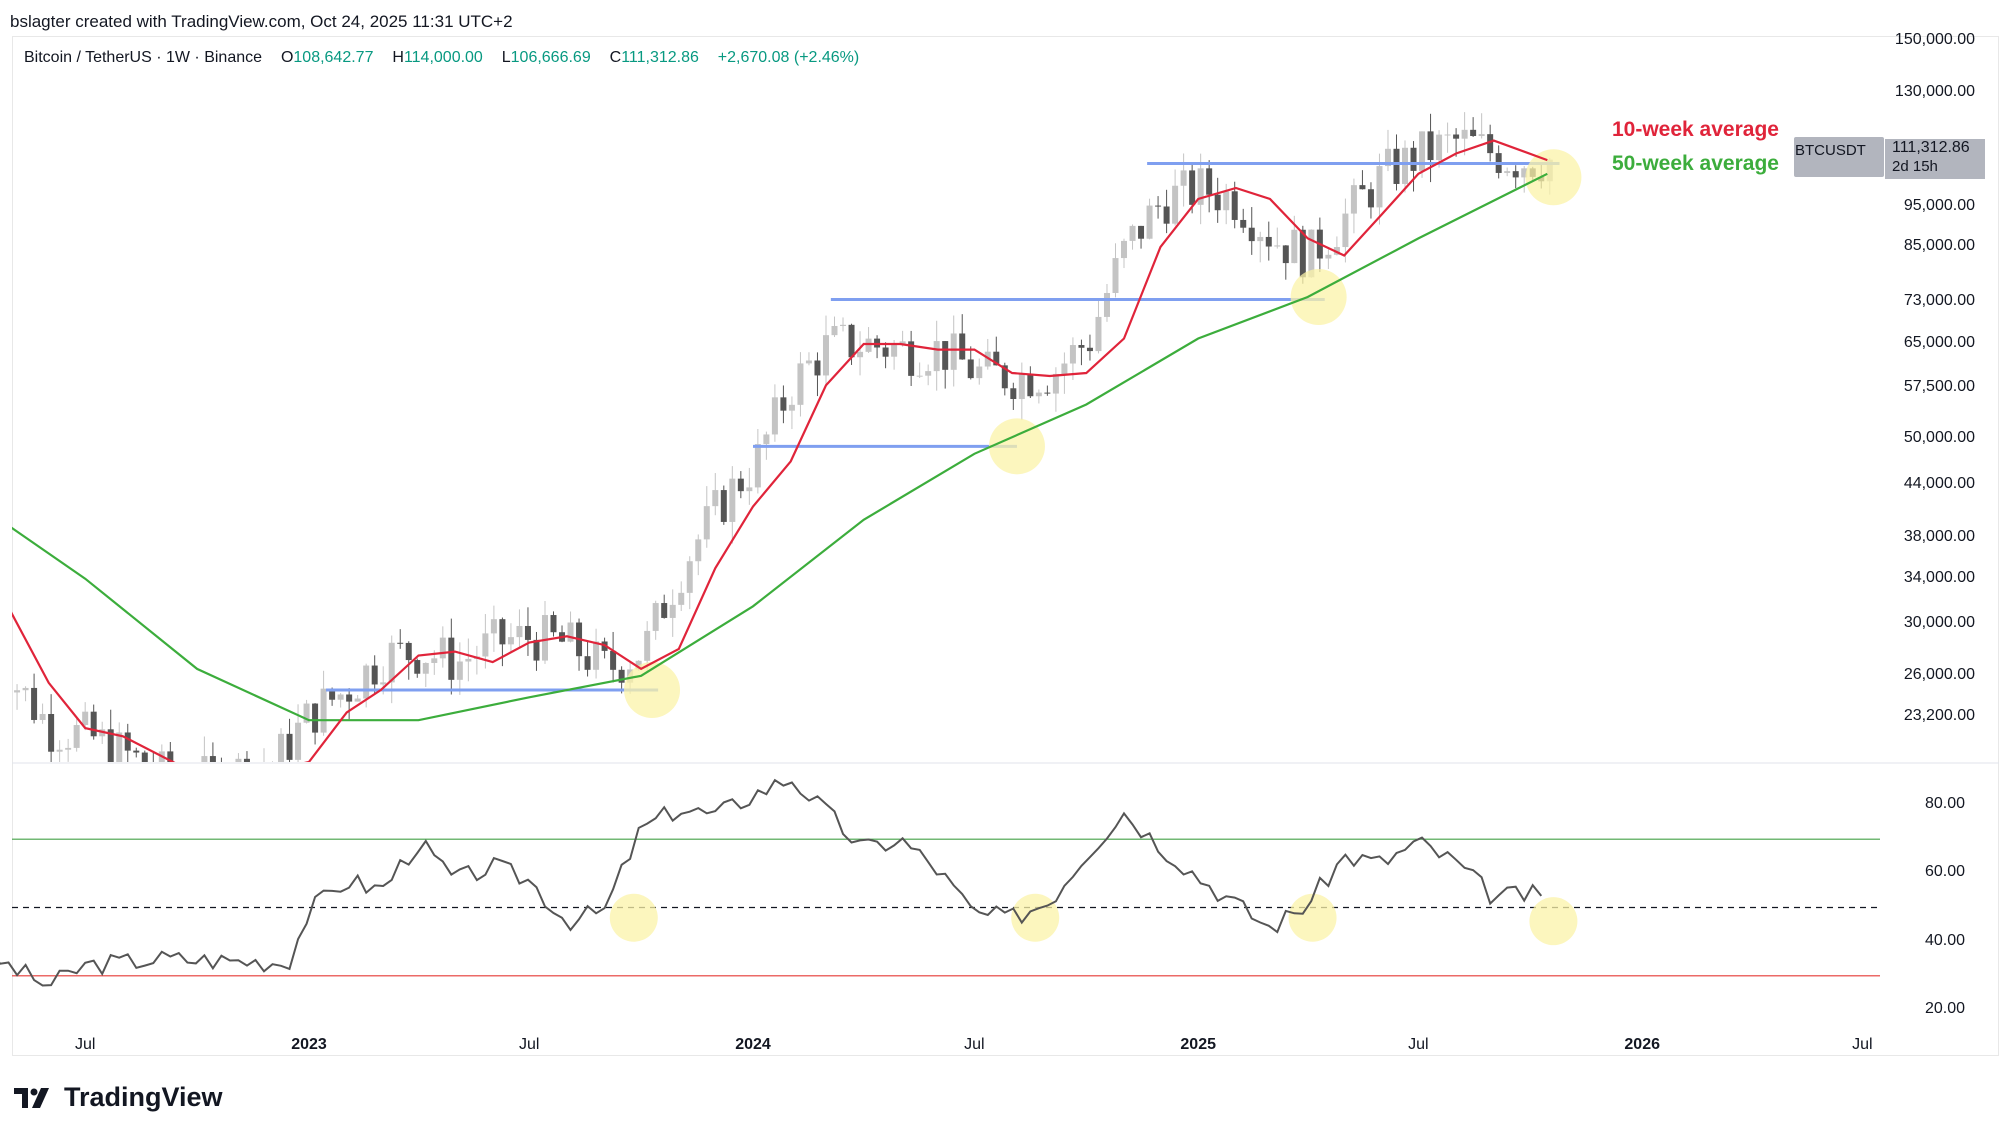 This screenshot has width=2000, height=1131. What do you see at coordinates (309, 1044) in the screenshot?
I see `time-tick-label: 2023` at bounding box center [309, 1044].